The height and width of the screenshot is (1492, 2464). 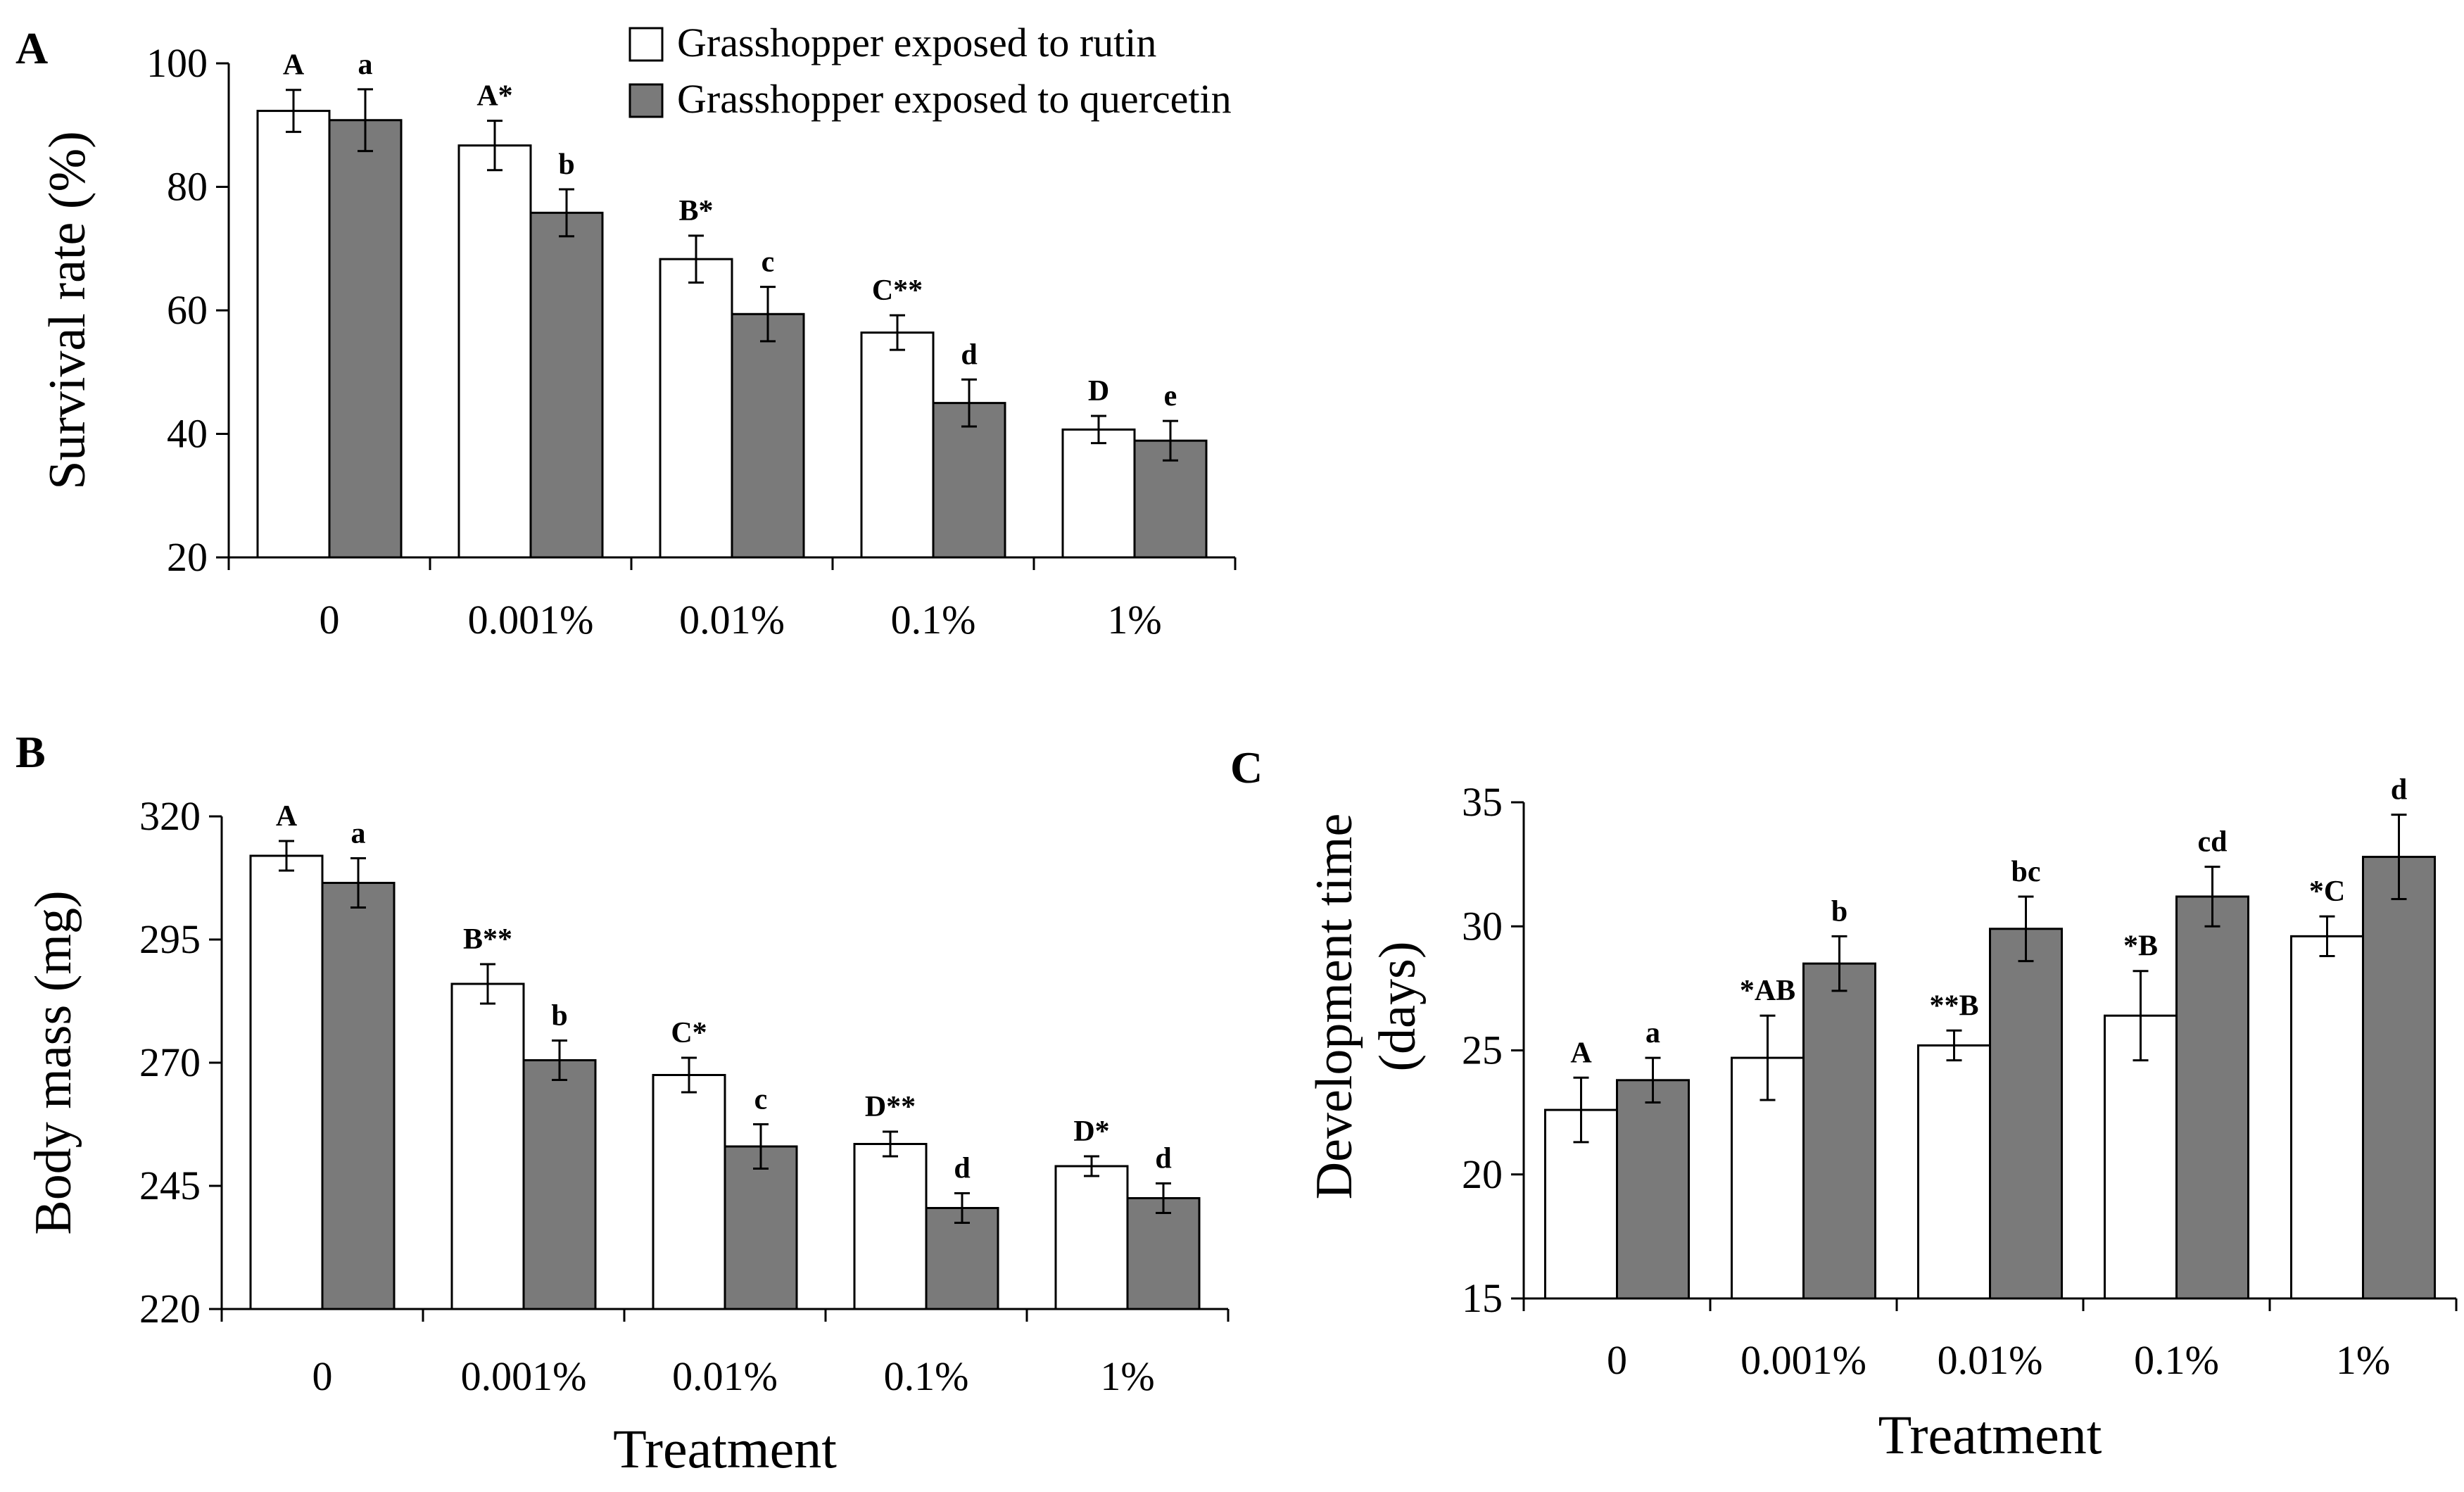 I want to click on significance-label: *C, so click(x=2327, y=891).